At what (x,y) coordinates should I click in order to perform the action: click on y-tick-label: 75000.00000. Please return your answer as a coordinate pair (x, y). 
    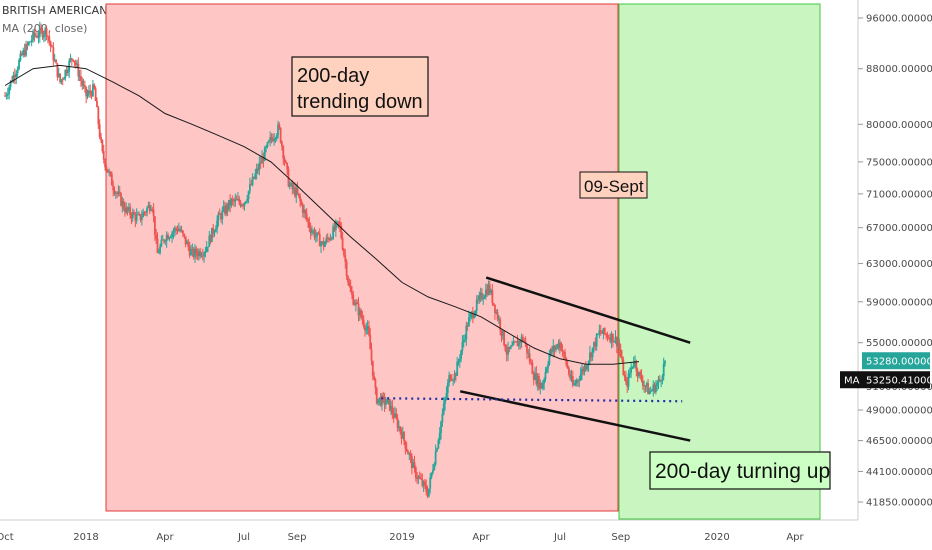
    Looking at the image, I should click on (899, 162).